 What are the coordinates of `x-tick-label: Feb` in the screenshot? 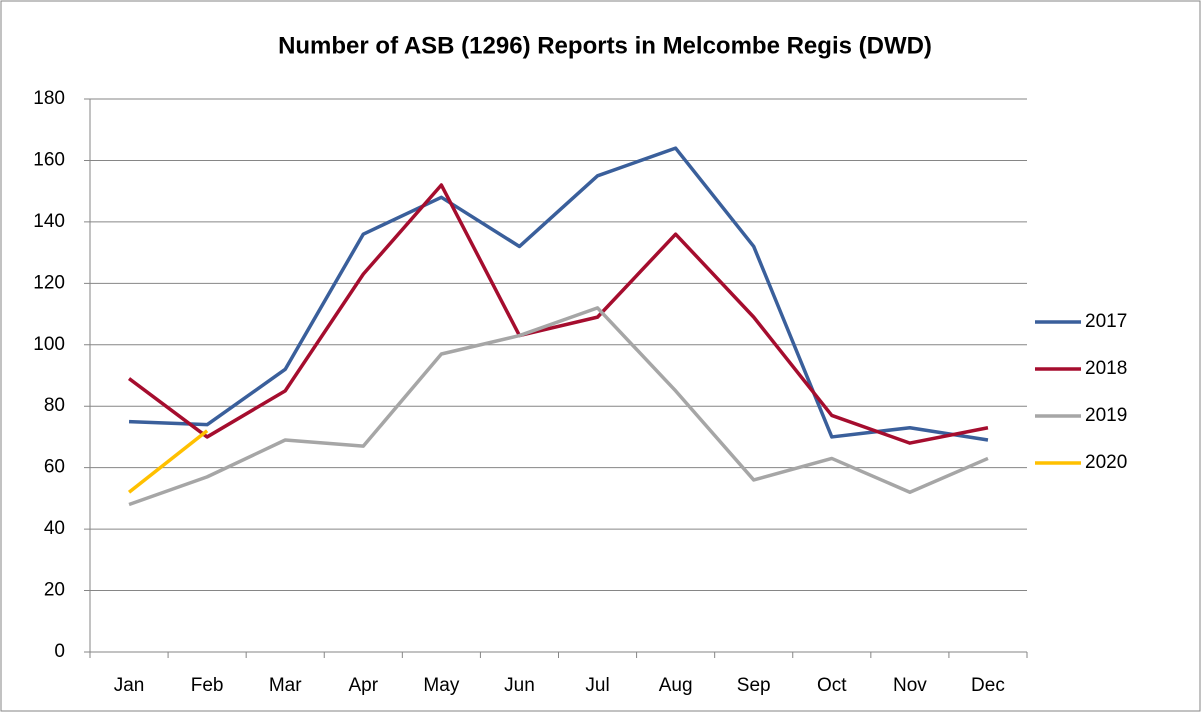 It's located at (207, 685).